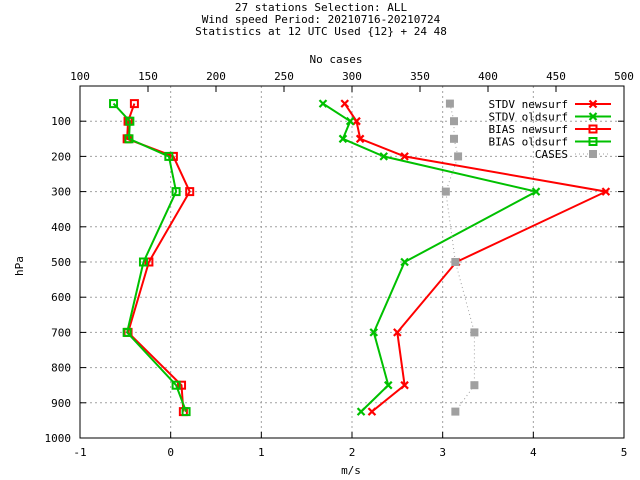  Describe the element at coordinates (61, 403) in the screenshot. I see `y-tick-label: 900` at that location.